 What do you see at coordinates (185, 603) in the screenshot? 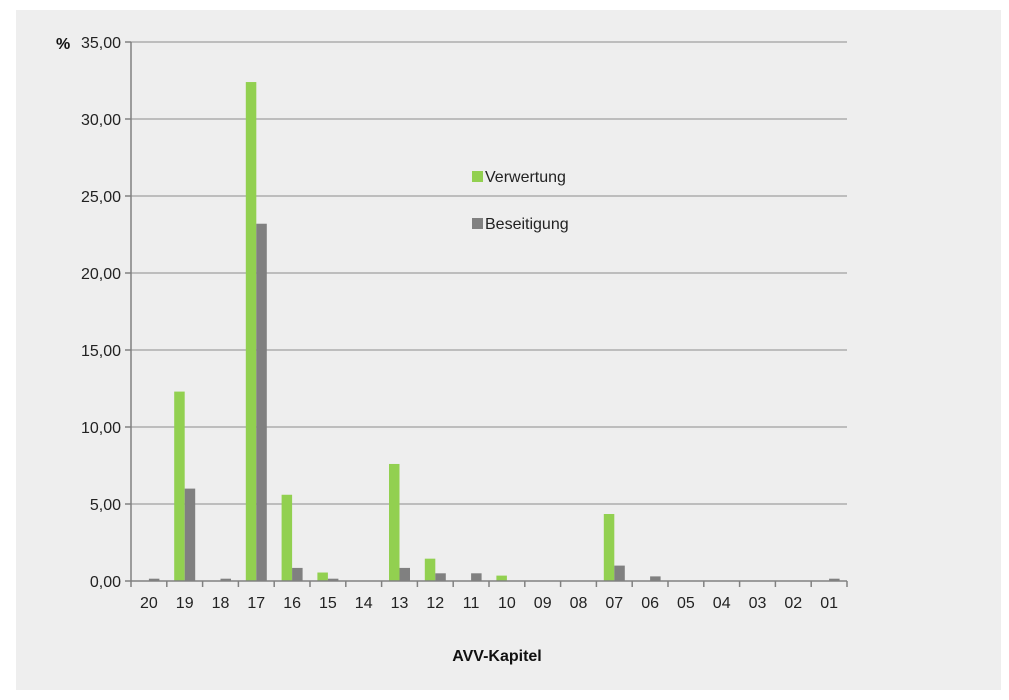
I see `x-tick-label: 19` at bounding box center [185, 603].